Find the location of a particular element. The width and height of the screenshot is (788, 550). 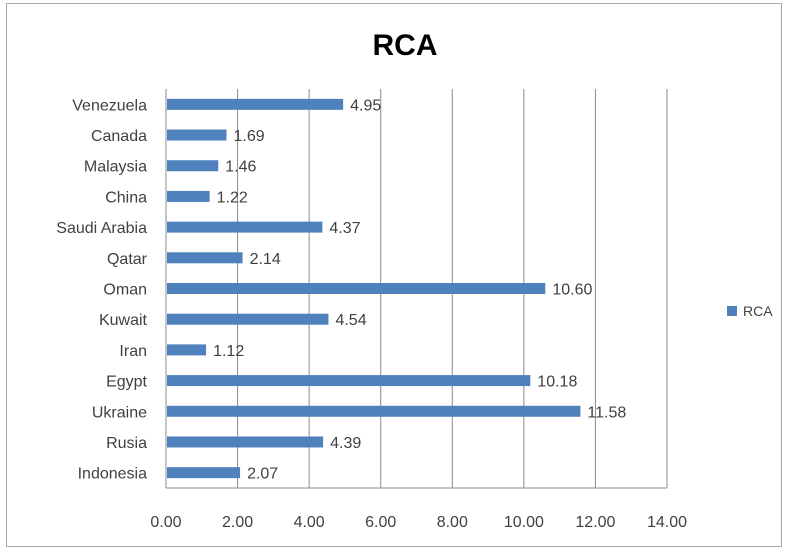

legend: RCA is located at coordinates (750, 311).